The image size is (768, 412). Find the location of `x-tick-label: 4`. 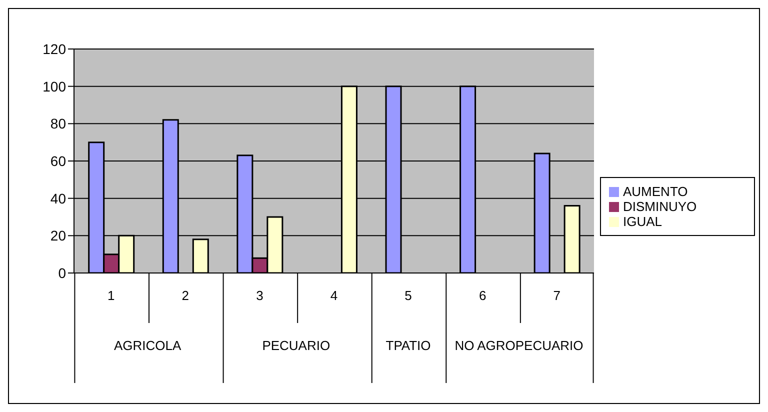

x-tick-label: 4 is located at coordinates (334, 295).